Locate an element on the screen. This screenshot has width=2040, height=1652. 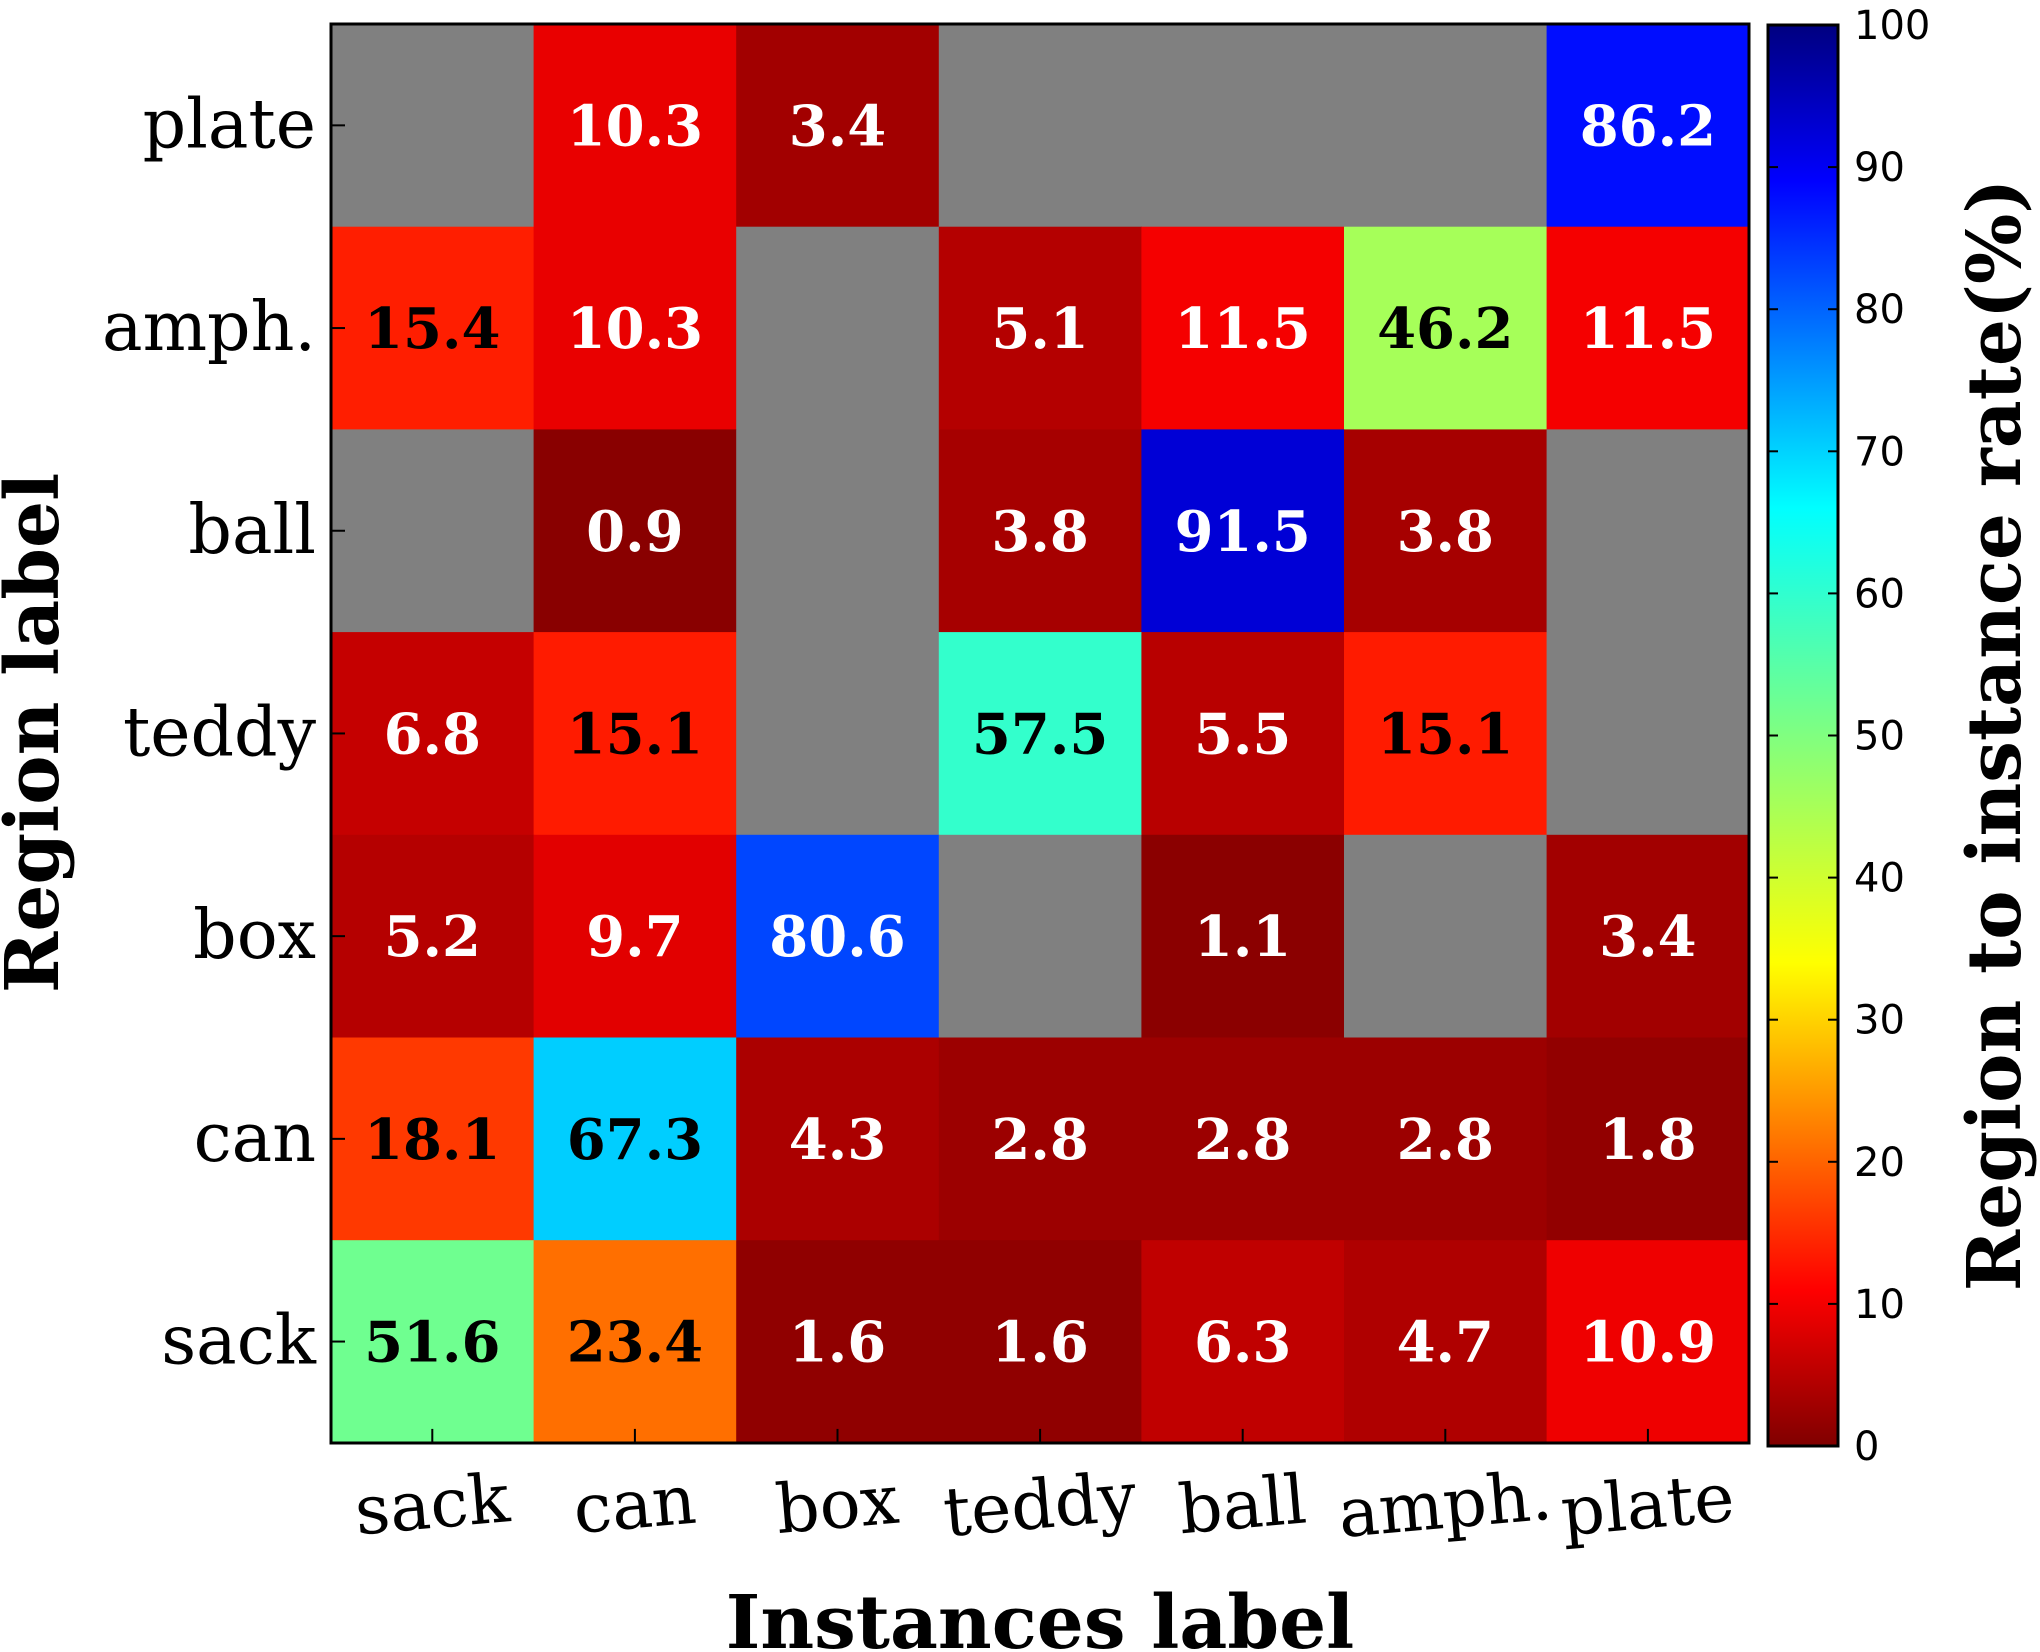
colorbar-tick-label: 60 is located at coordinates (1879, 594).